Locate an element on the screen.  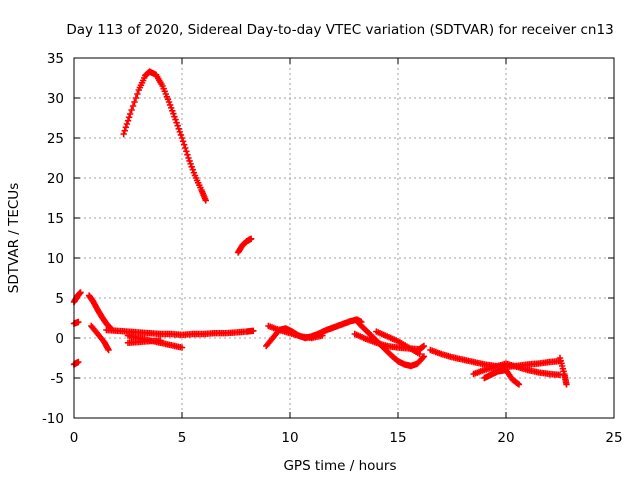
series-arc-start-a is located at coordinates (77, 297).